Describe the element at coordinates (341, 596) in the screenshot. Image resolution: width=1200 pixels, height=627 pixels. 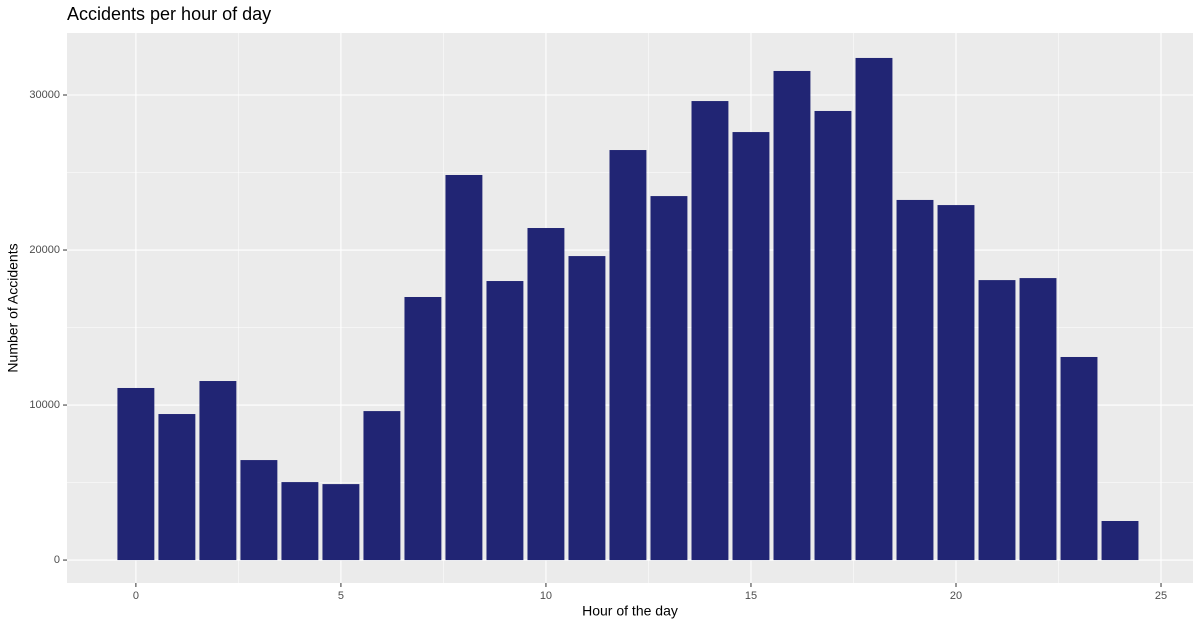
I see `x-tick-label: 5` at that location.